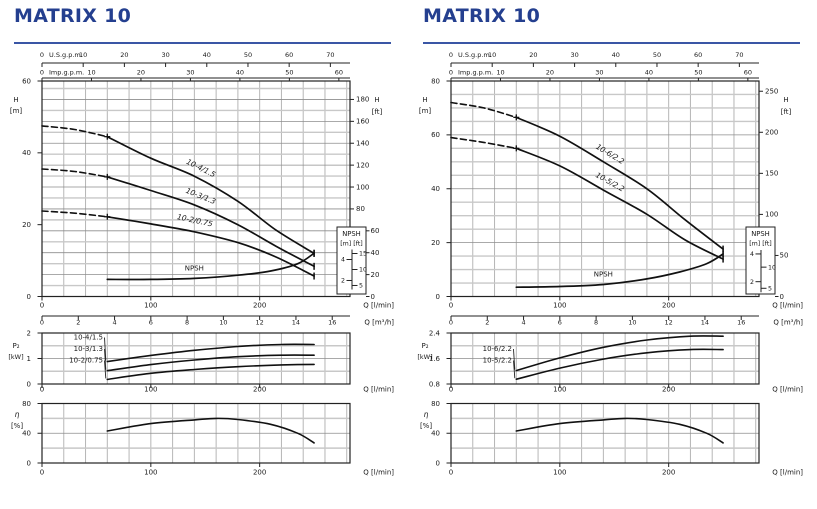 The width and height of the screenshot is (817, 509). What do you see at coordinates (75, 131) in the screenshot?
I see `head-curve-10-4-1-5-dashed` at bounding box center [75, 131].